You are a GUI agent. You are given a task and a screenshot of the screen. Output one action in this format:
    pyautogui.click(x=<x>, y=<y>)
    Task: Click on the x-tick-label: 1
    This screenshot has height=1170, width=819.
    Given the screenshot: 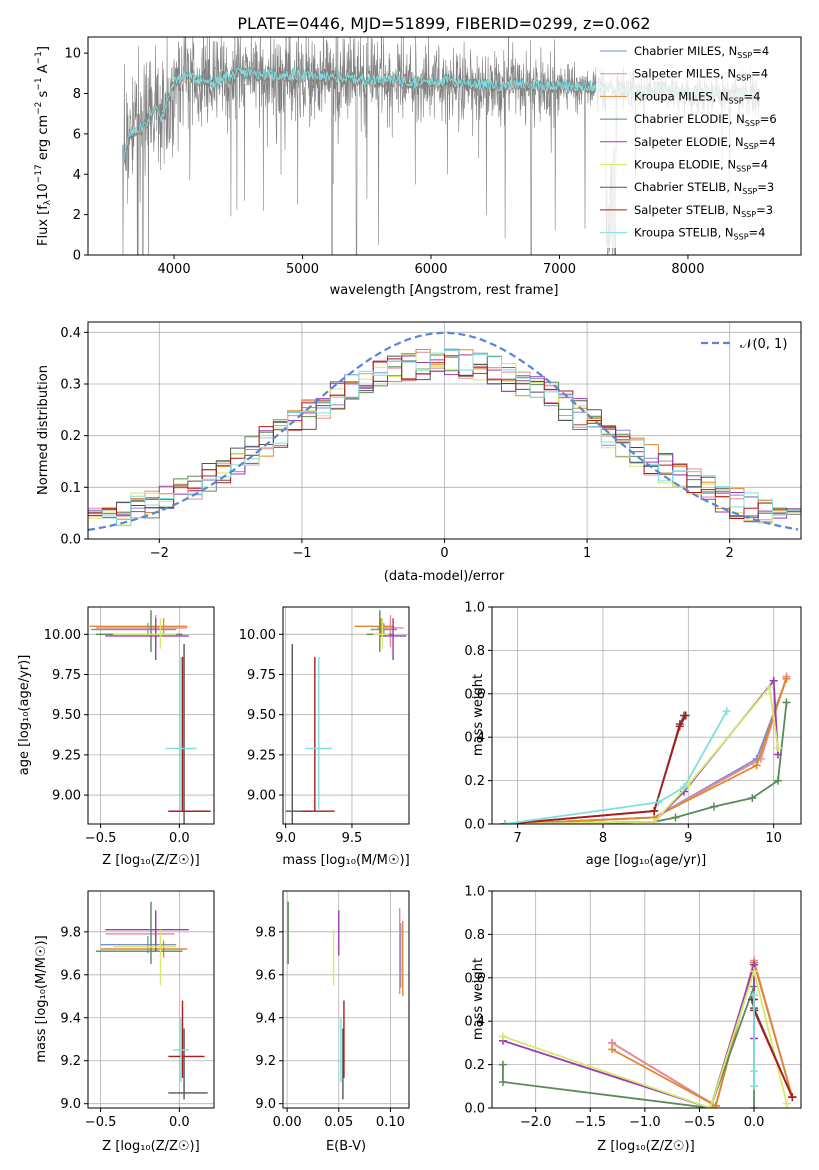 What is the action you would take?
    pyautogui.click(x=587, y=553)
    